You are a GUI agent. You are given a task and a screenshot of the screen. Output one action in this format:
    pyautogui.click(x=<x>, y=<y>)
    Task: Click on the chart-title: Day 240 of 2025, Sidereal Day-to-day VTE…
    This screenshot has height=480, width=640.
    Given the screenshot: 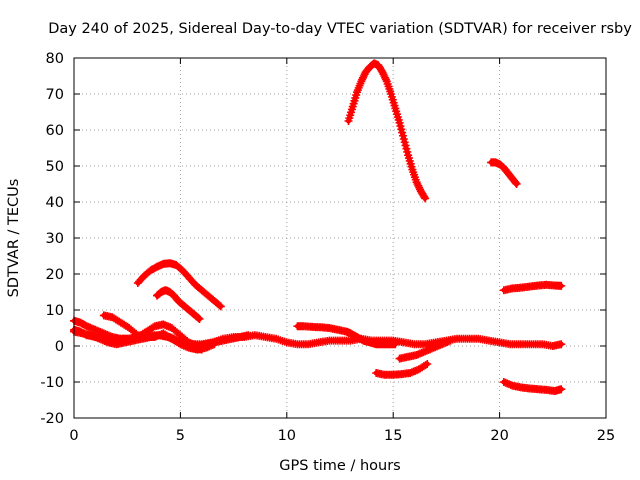 What is the action you would take?
    pyautogui.click(x=340, y=29)
    